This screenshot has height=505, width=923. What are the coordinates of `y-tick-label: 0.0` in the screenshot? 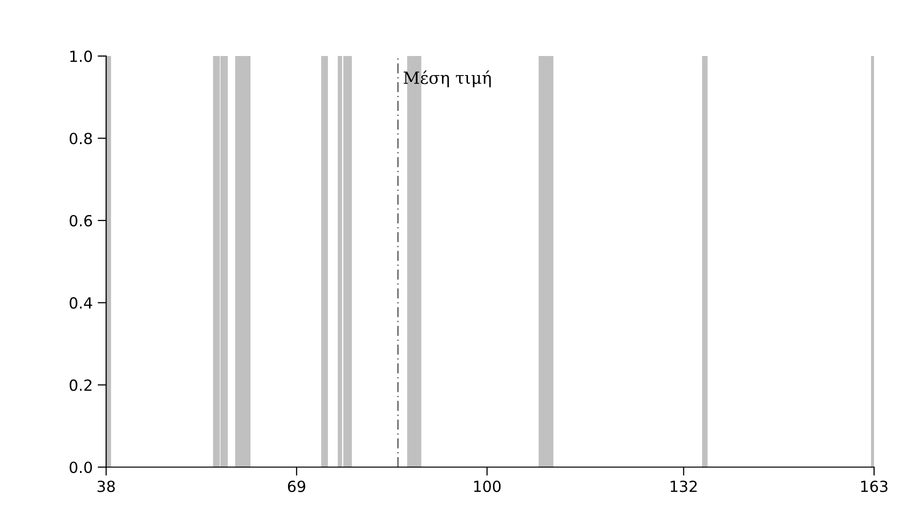 It's located at (81, 468).